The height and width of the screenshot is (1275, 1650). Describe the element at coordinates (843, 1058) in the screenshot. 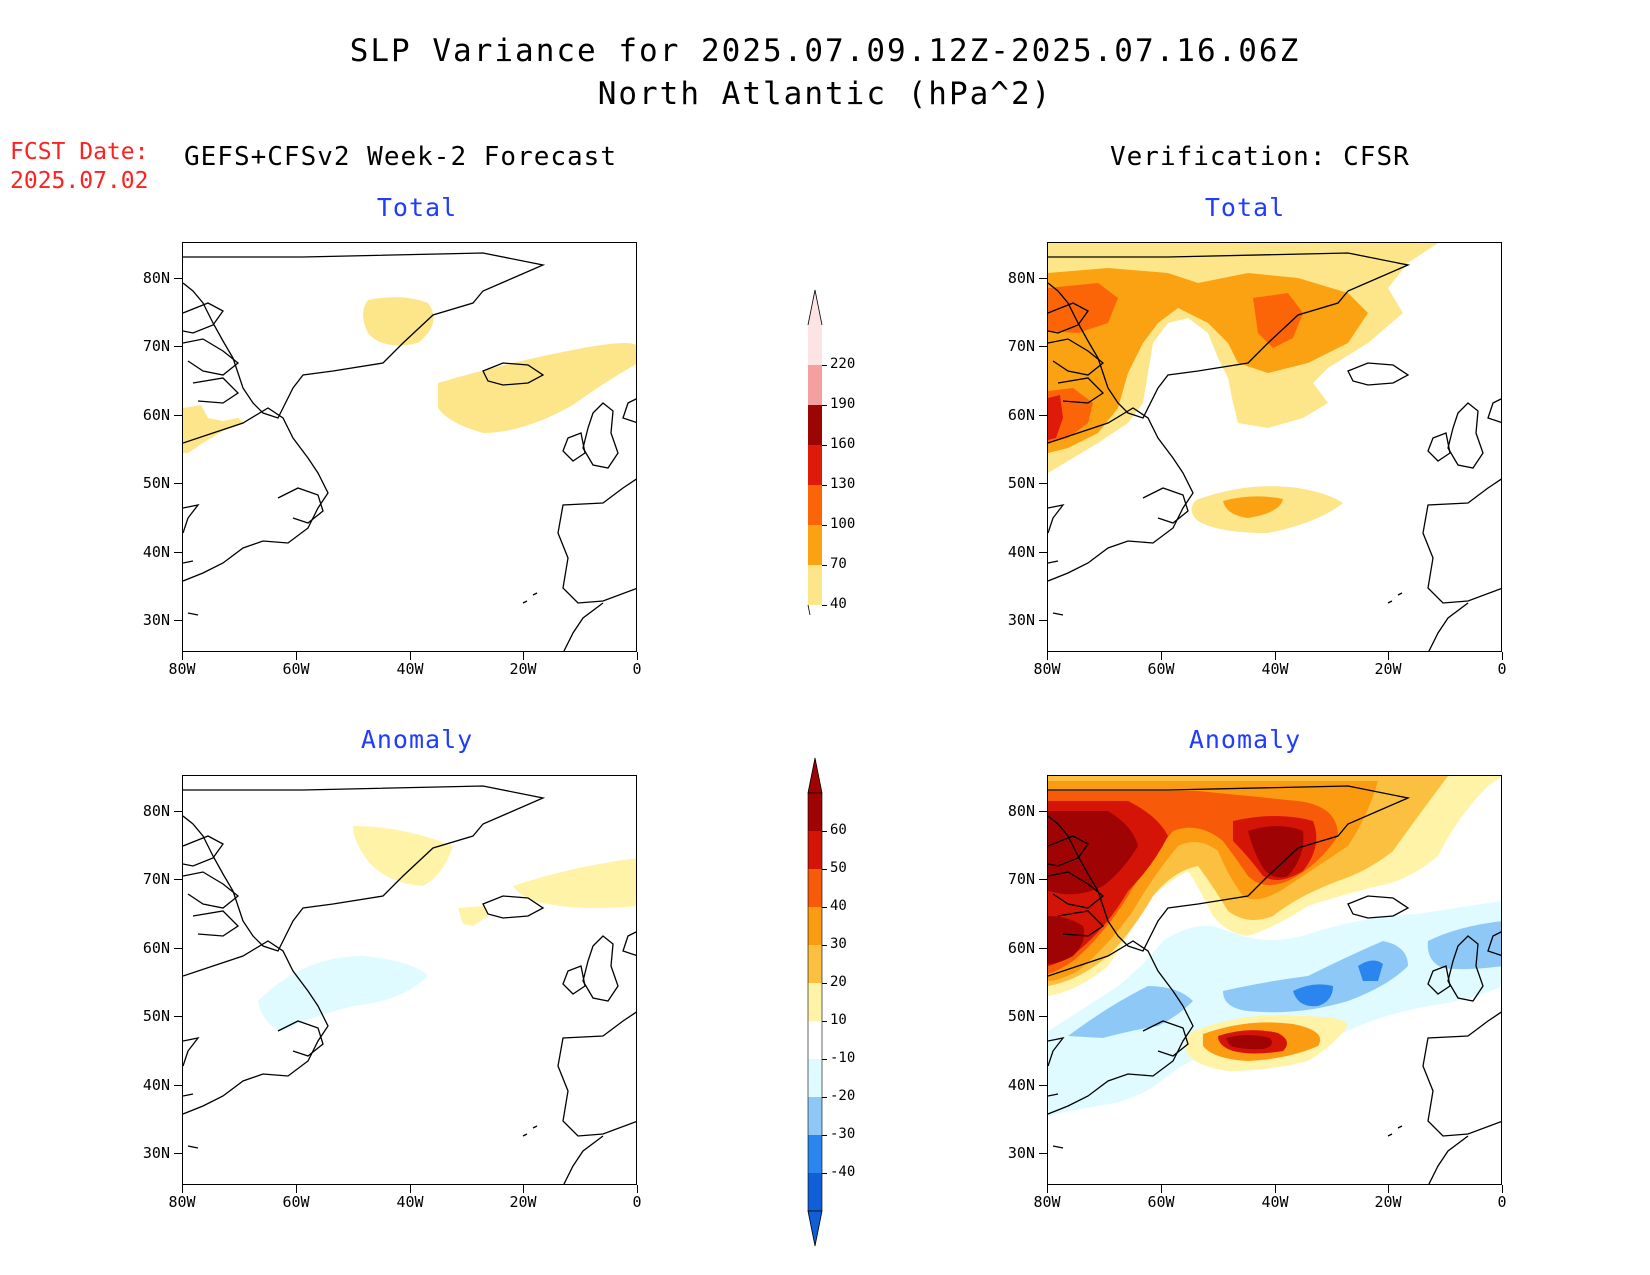

I see `colorbar-level-label: -10` at that location.